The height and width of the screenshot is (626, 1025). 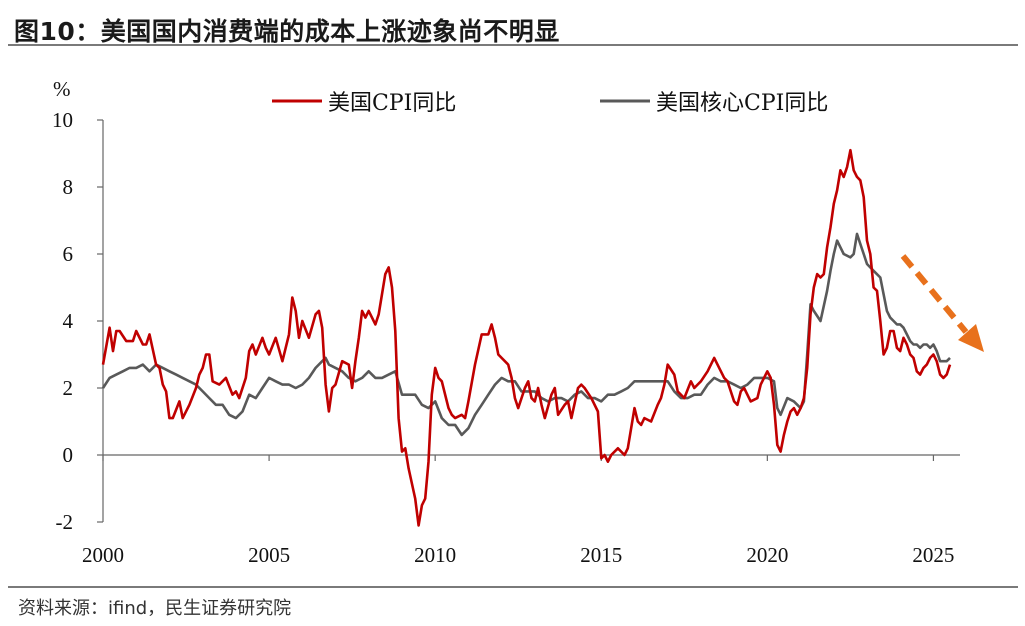 I want to click on x-tick-label: 2010, so click(x=435, y=555).